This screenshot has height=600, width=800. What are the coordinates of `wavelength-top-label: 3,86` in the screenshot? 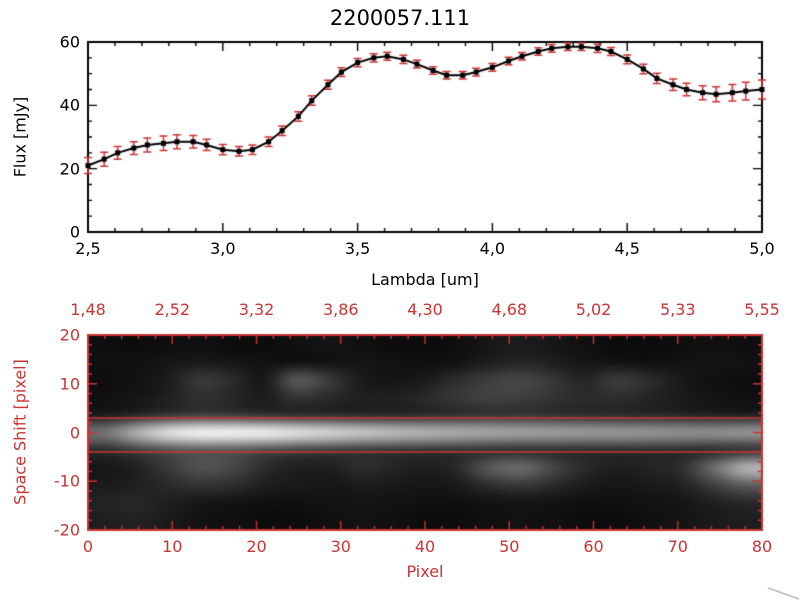 It's located at (340, 309).